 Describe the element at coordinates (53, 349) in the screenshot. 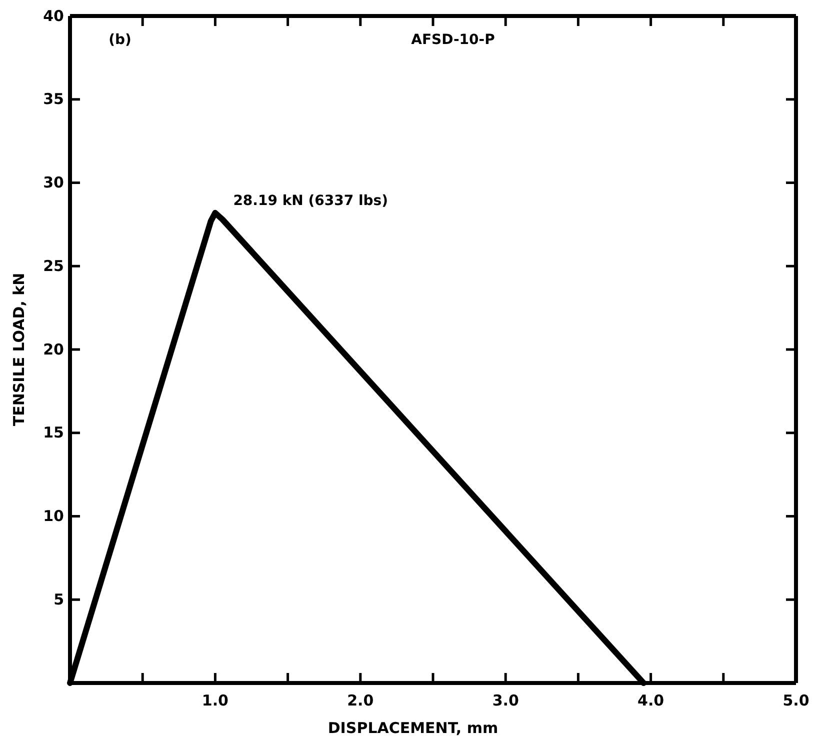

I see `y-tick-label: 20` at that location.